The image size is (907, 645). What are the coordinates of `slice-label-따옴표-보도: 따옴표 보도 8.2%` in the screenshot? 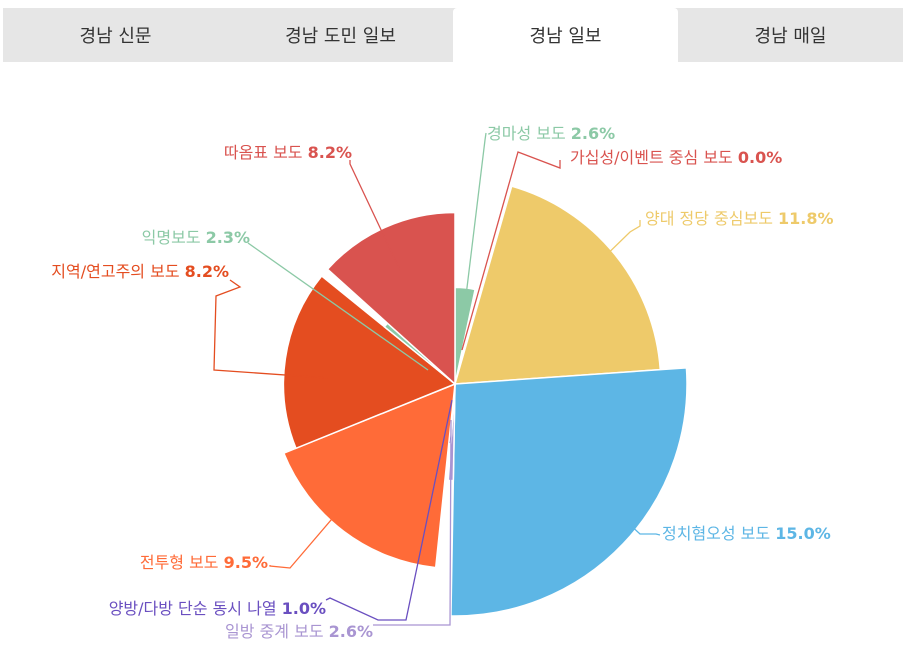 It's located at (288, 152).